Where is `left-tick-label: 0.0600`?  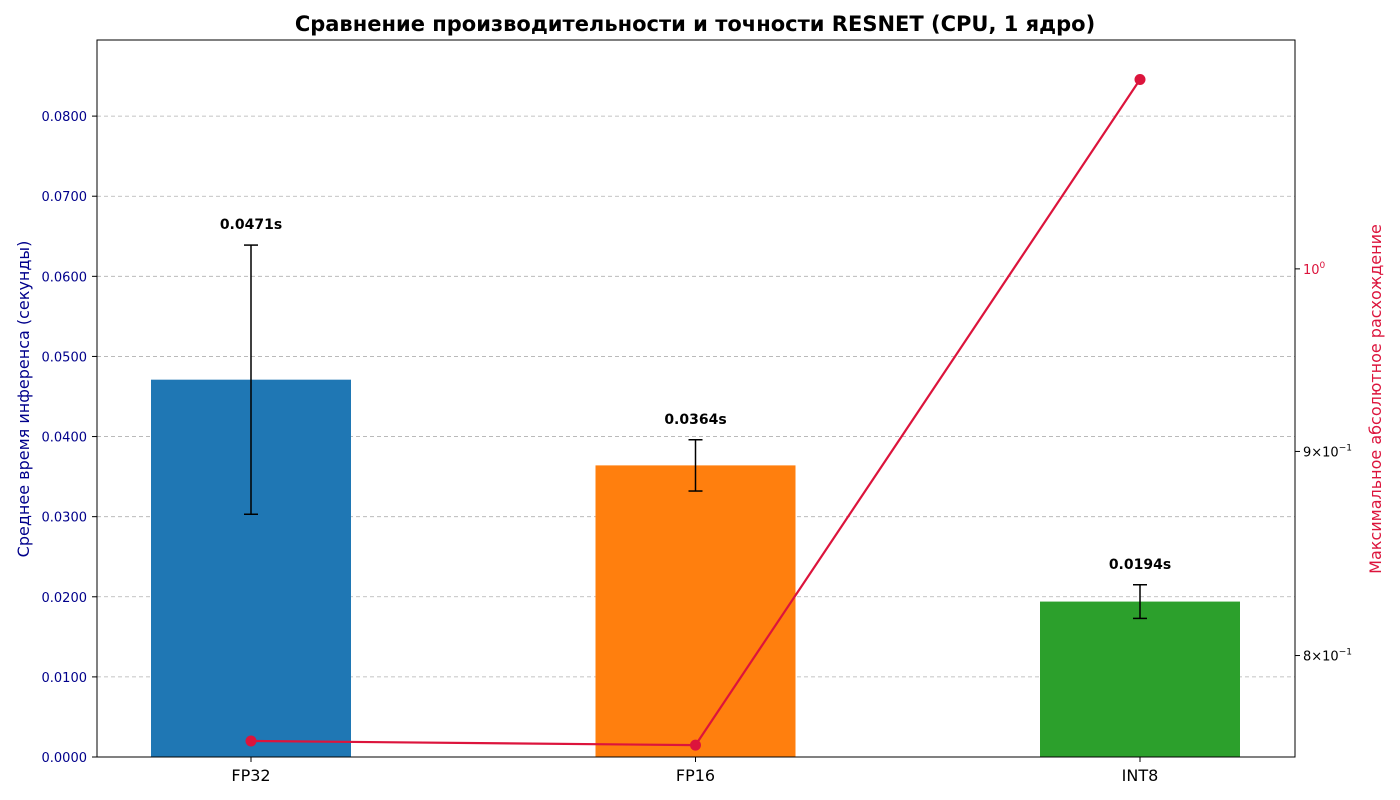
left-tick-label: 0.0600 is located at coordinates (65, 277).